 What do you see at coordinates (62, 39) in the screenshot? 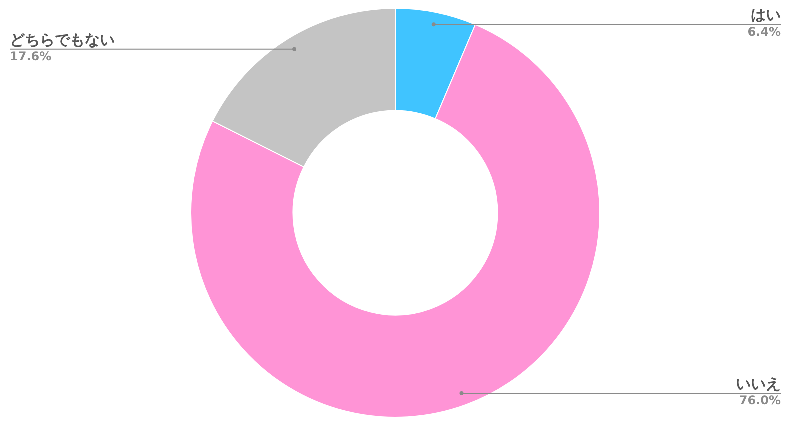
I see `slice-label: どちらでもない` at bounding box center [62, 39].